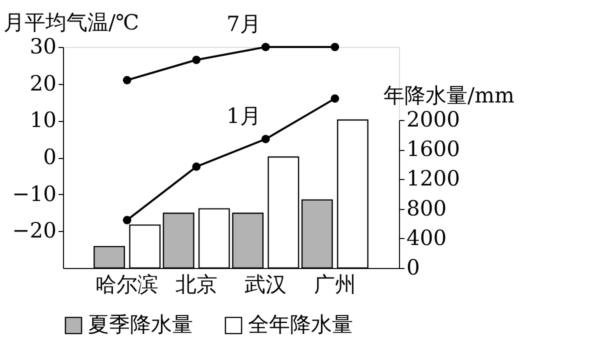  I want to click on y2-tick-label: 0, so click(413, 268).